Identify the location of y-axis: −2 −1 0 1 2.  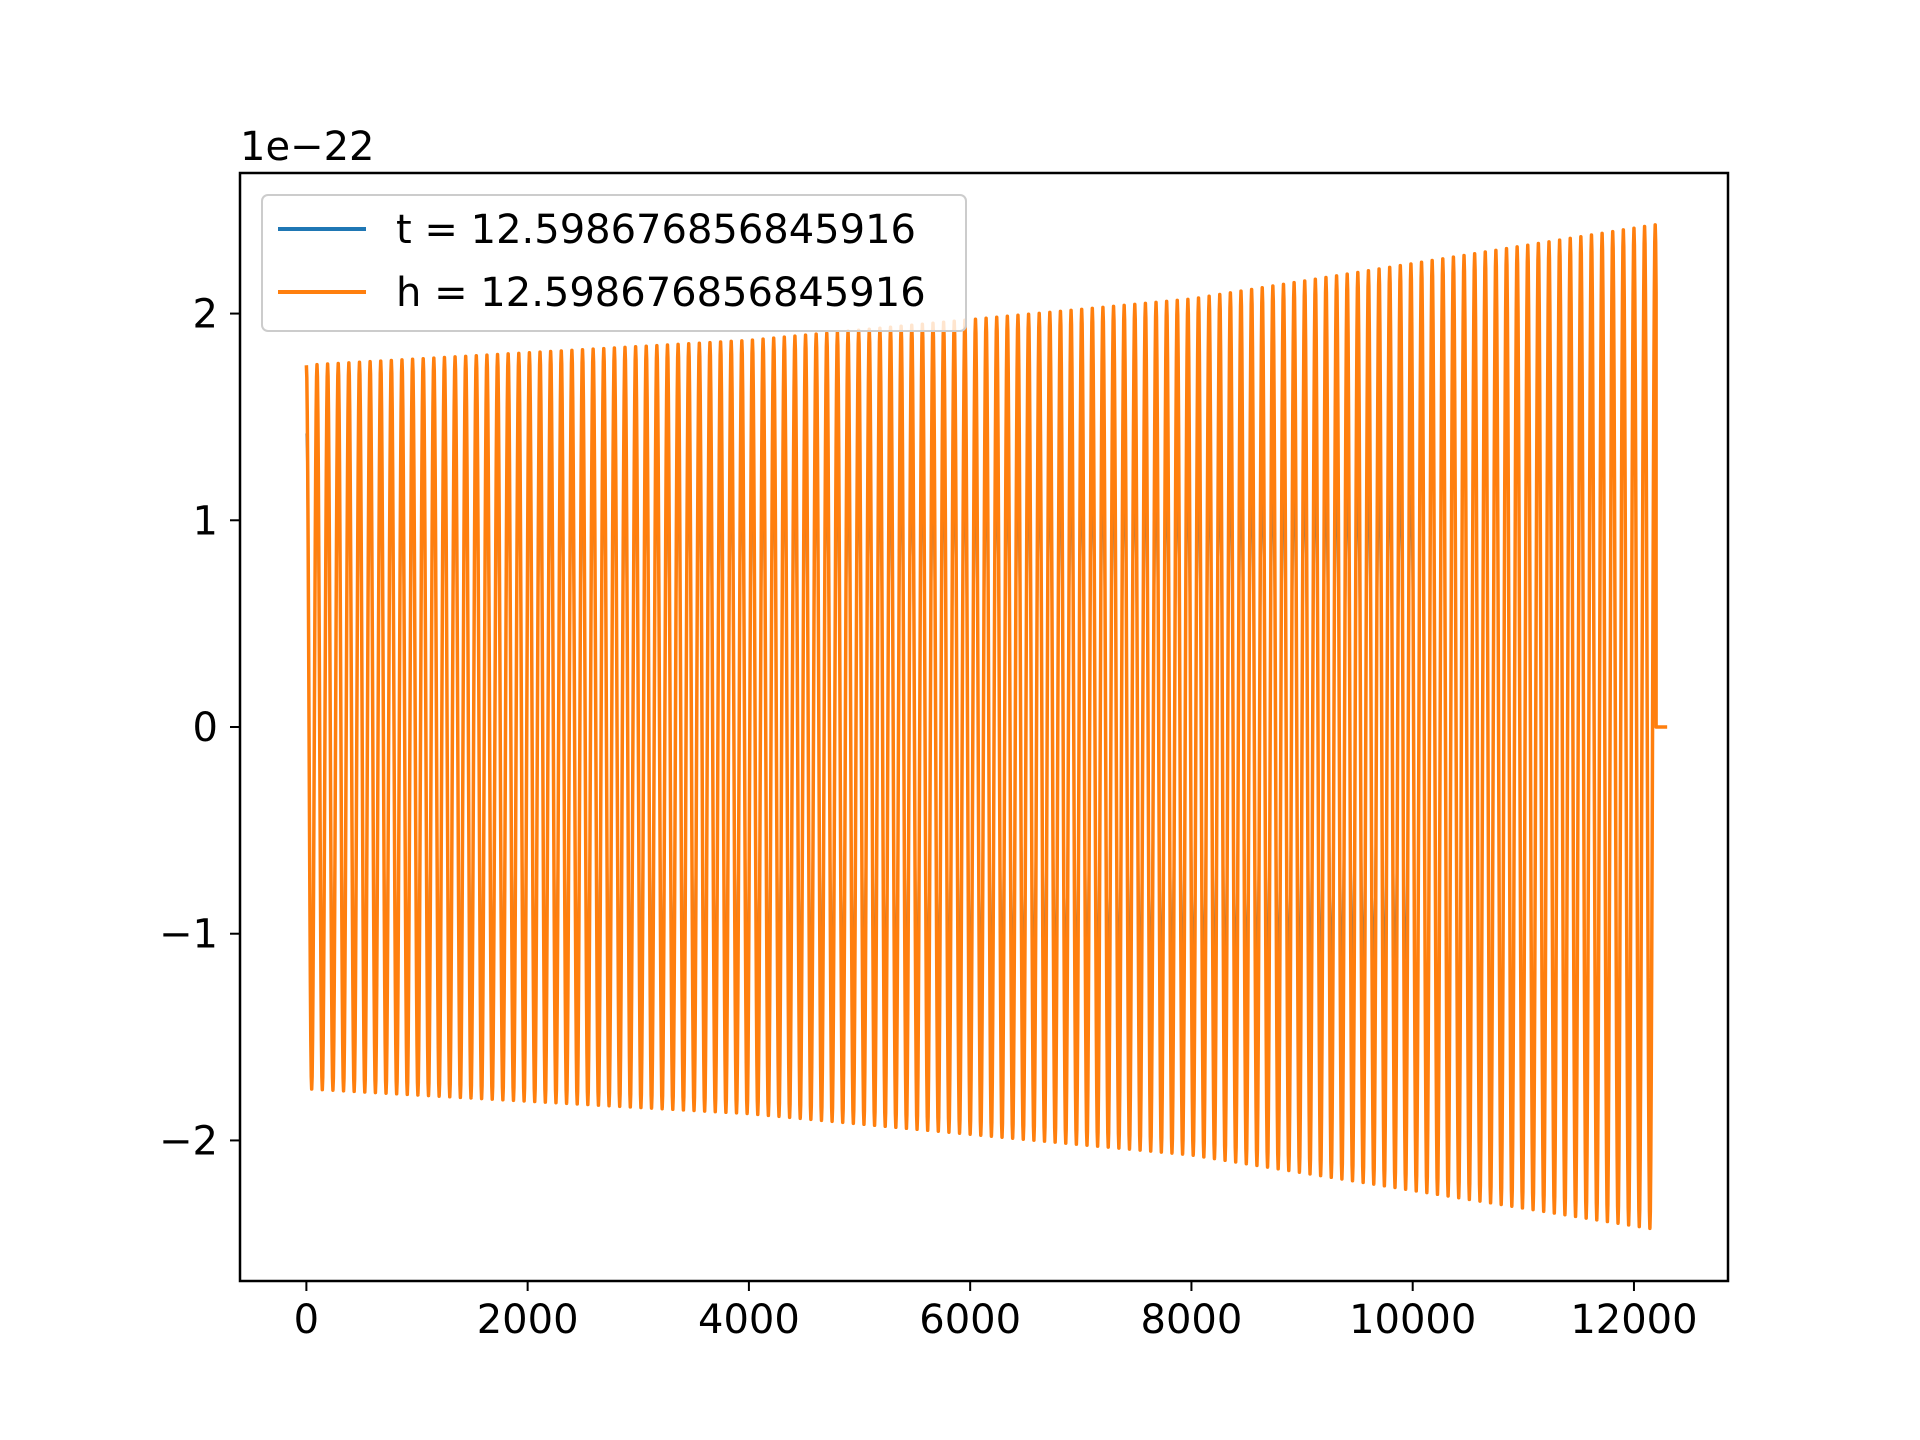
(199, 728).